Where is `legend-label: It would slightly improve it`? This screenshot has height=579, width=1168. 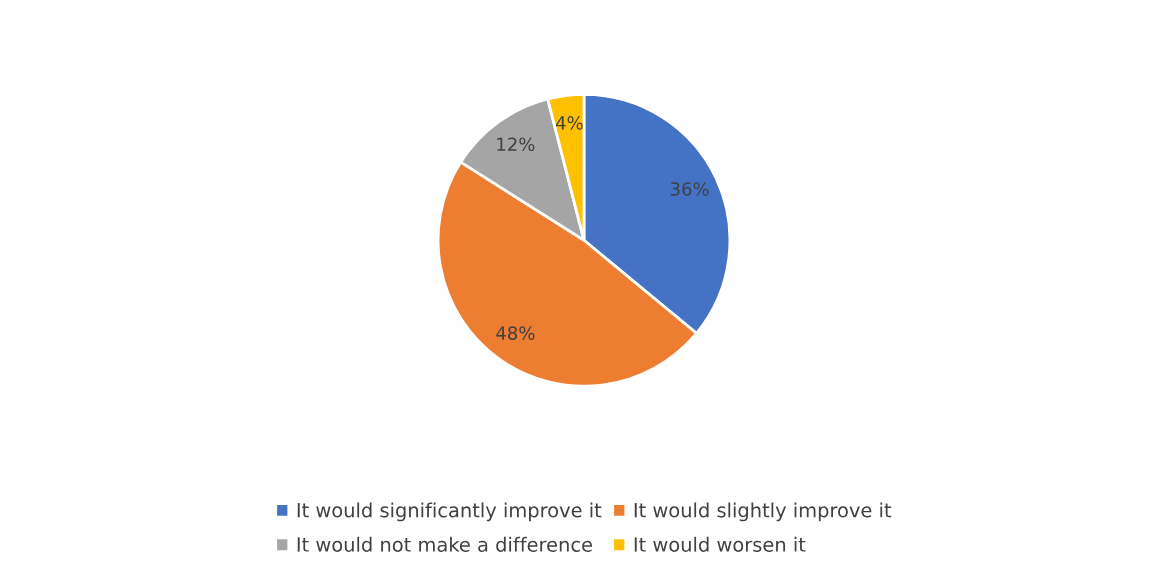
legend-label: It would slightly improve it is located at coordinates (763, 512).